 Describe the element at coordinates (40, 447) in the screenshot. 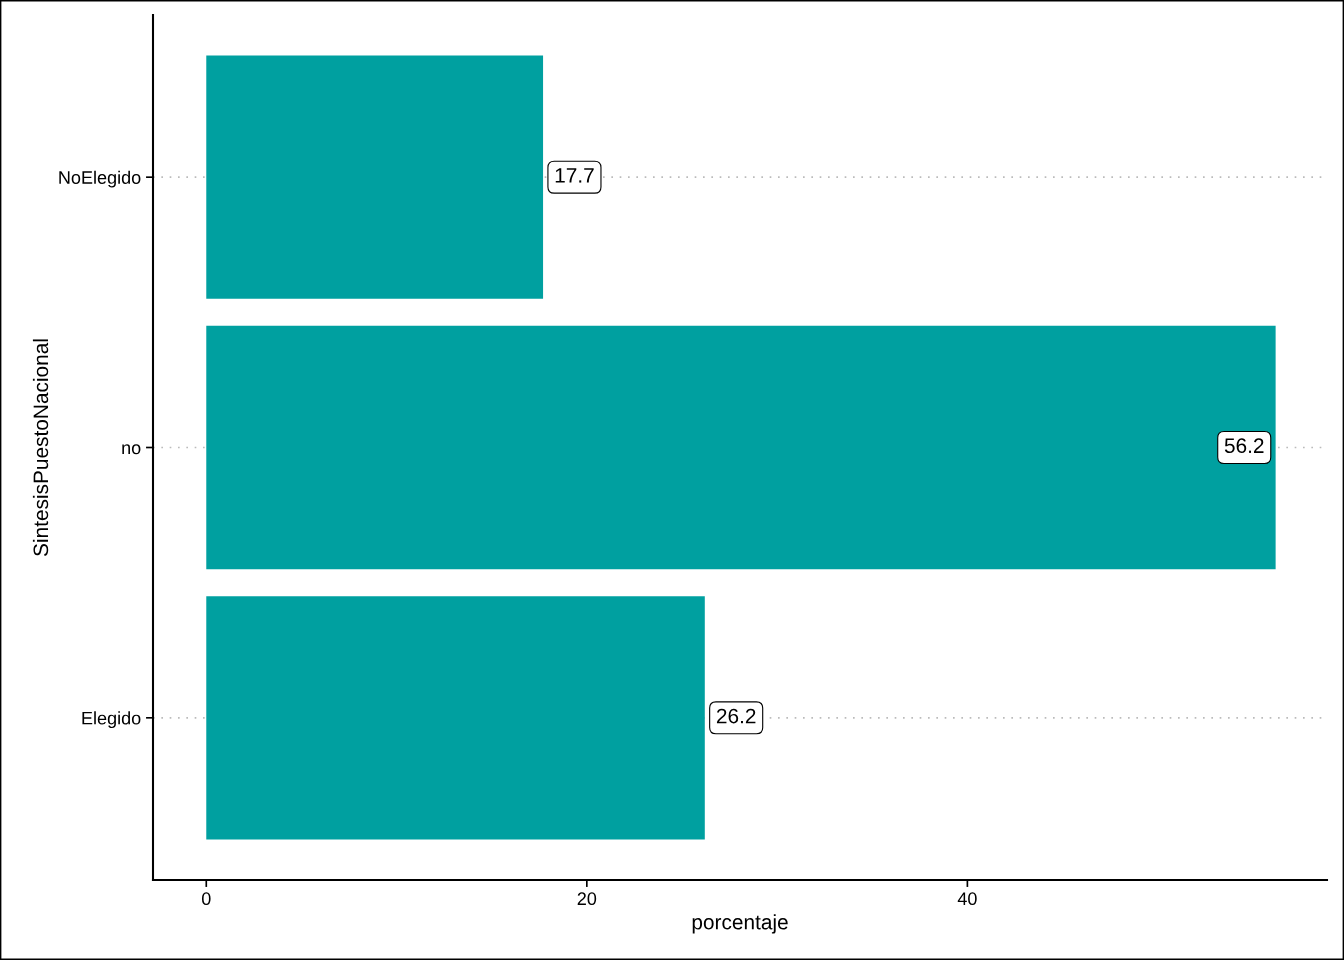

I see `y-axis-title: SintesisPuestoNacional` at that location.